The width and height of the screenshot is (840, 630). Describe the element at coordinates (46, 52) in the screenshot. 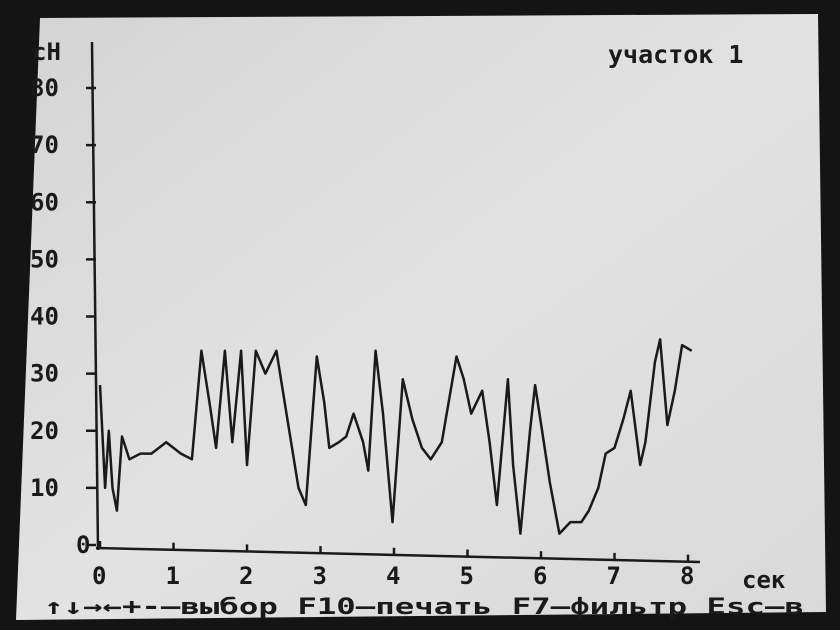

I see `y-axis-label: сН` at that location.